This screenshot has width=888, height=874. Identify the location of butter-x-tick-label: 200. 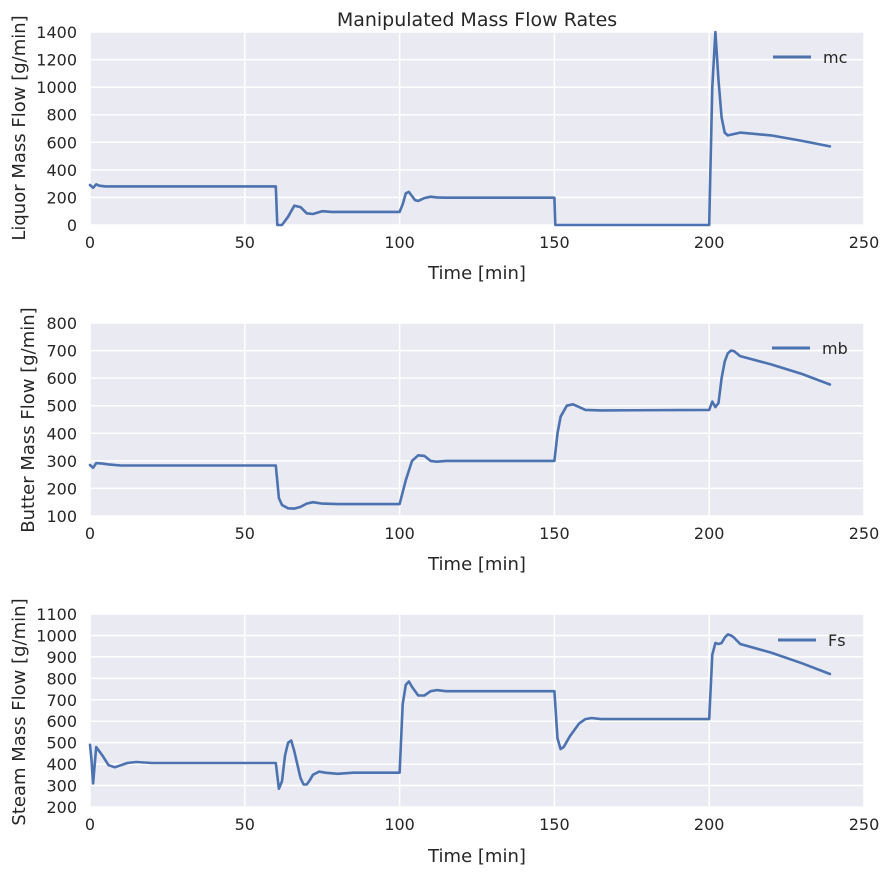
(709, 533).